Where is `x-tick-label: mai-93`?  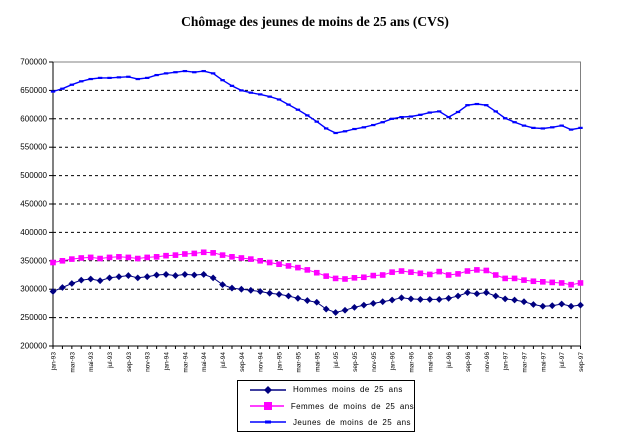
x-tick-label: mai-93 is located at coordinates (91, 362).